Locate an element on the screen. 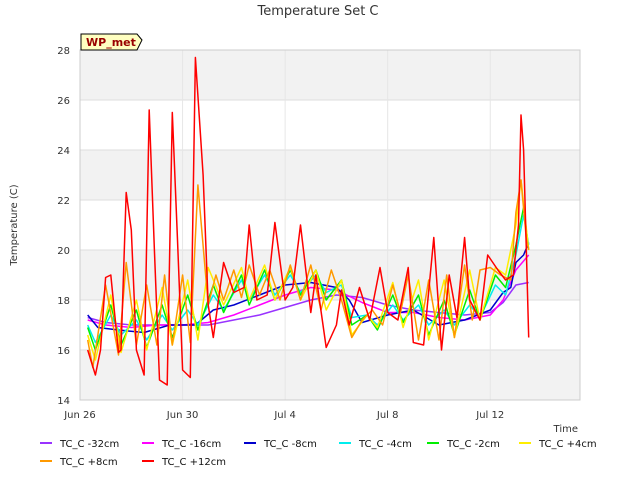 Image resolution: width=640 pixels, height=480 pixels. site-badge-label: WP_met is located at coordinates (111, 42).